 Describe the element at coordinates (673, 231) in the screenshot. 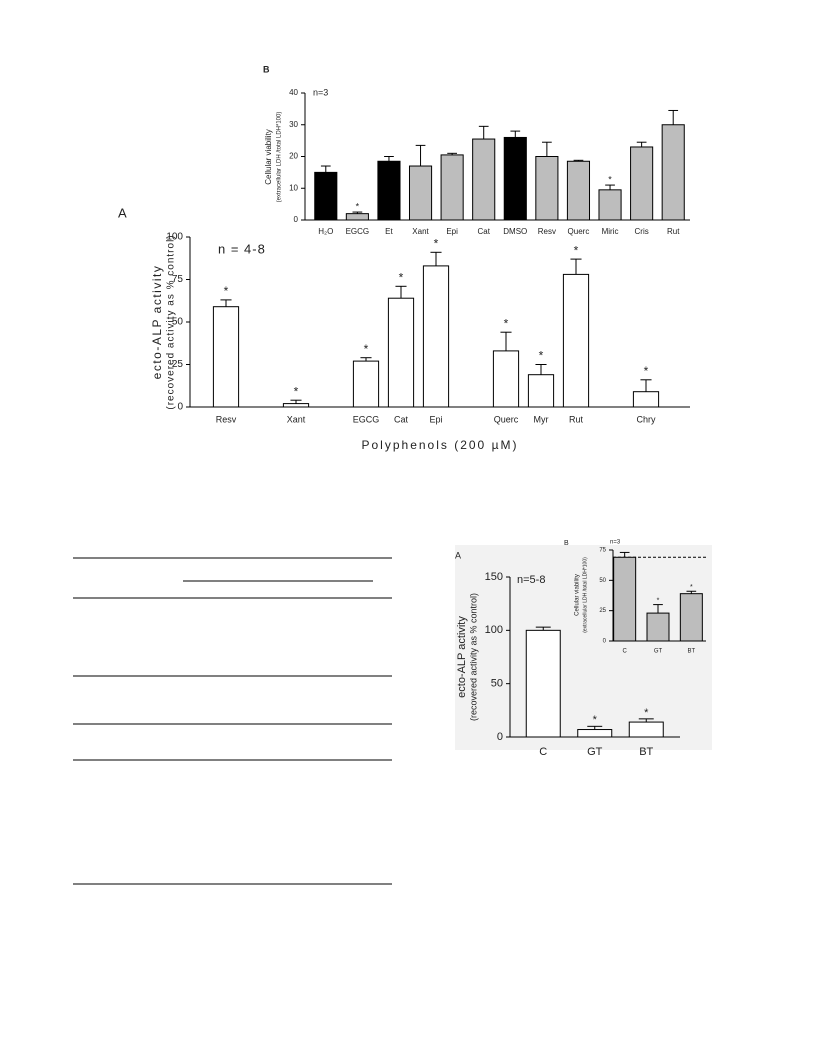

I see `x-tick-label: Rut` at that location.